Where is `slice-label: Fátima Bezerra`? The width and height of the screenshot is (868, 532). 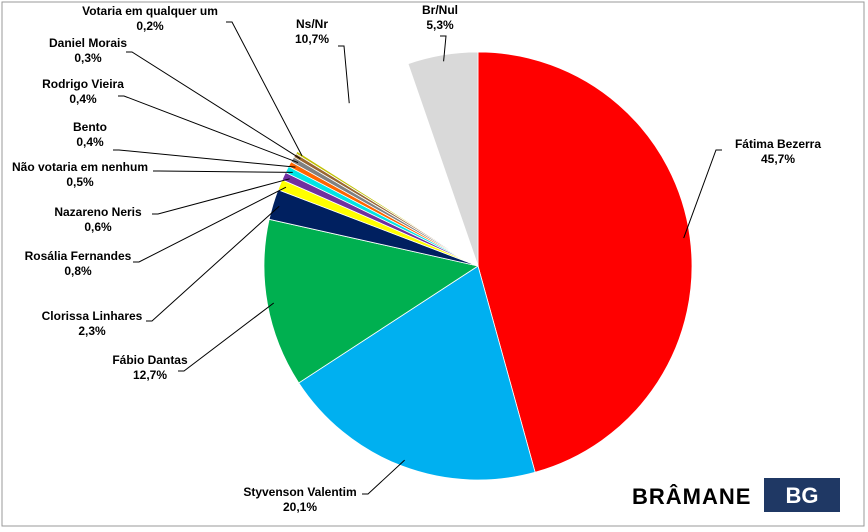 slice-label: Fátima Bezerra is located at coordinates (778, 144).